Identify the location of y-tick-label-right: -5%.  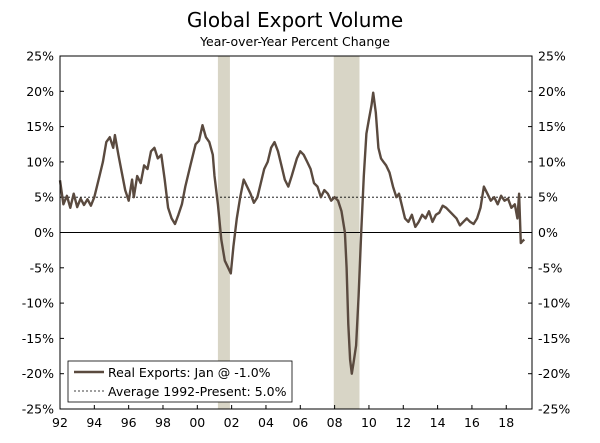
(550, 267).